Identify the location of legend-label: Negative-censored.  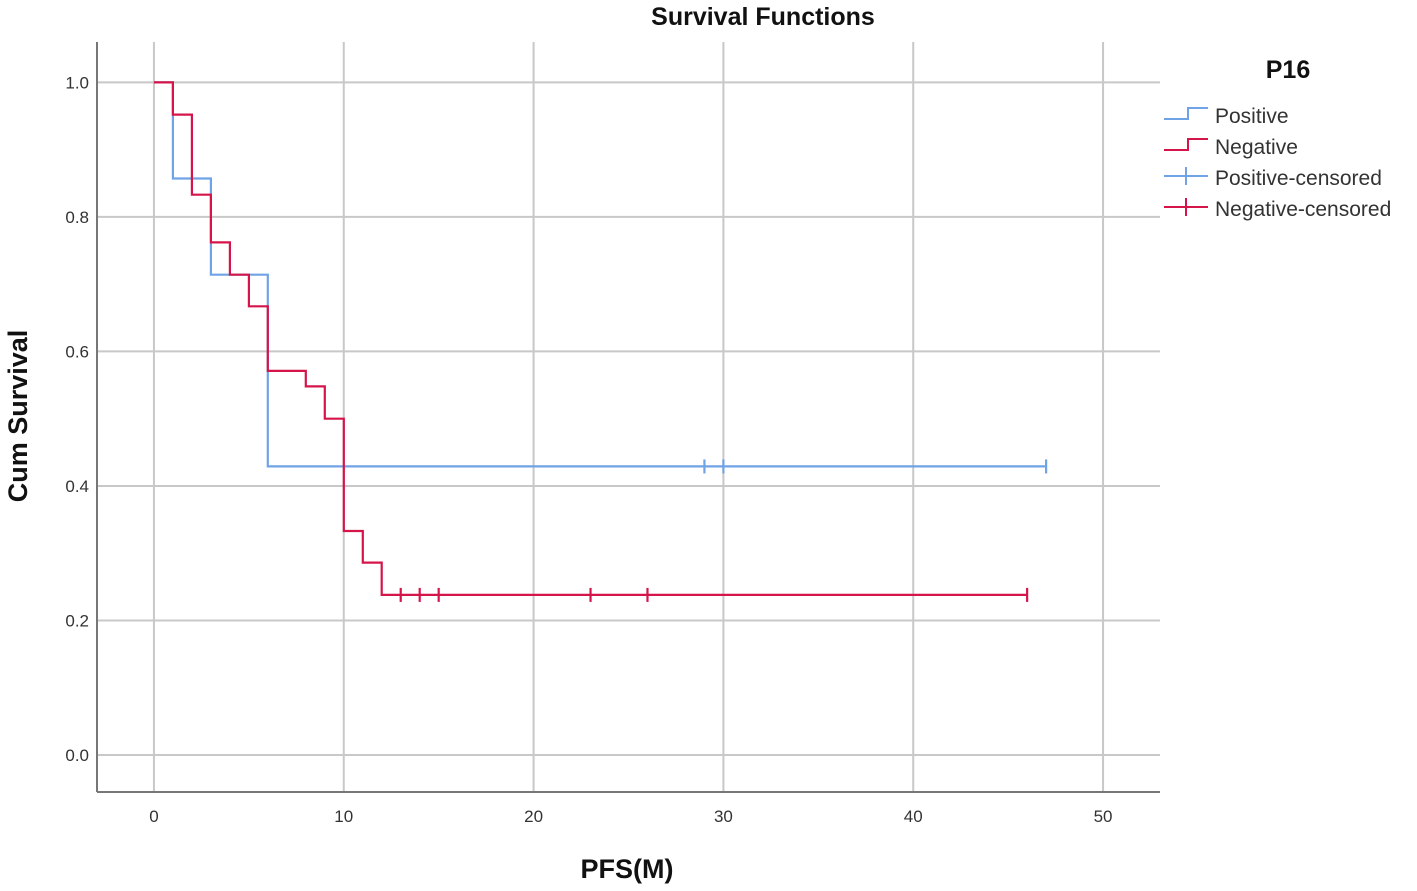
(1303, 209).